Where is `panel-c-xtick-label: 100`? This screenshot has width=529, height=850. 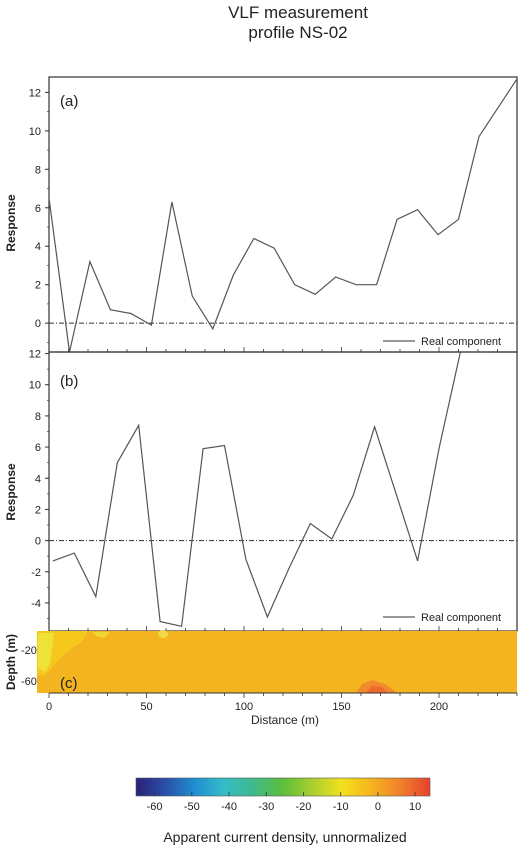 panel-c-xtick-label: 100 is located at coordinates (244, 707).